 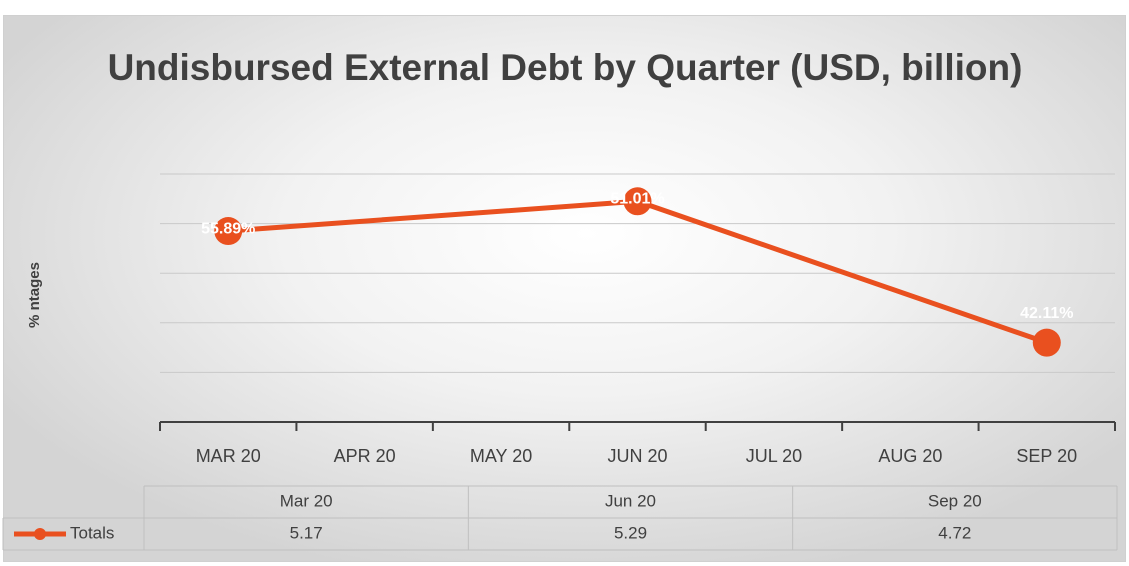 What do you see at coordinates (365, 456) in the screenshot?
I see `x-tick-label: APR 20` at bounding box center [365, 456].